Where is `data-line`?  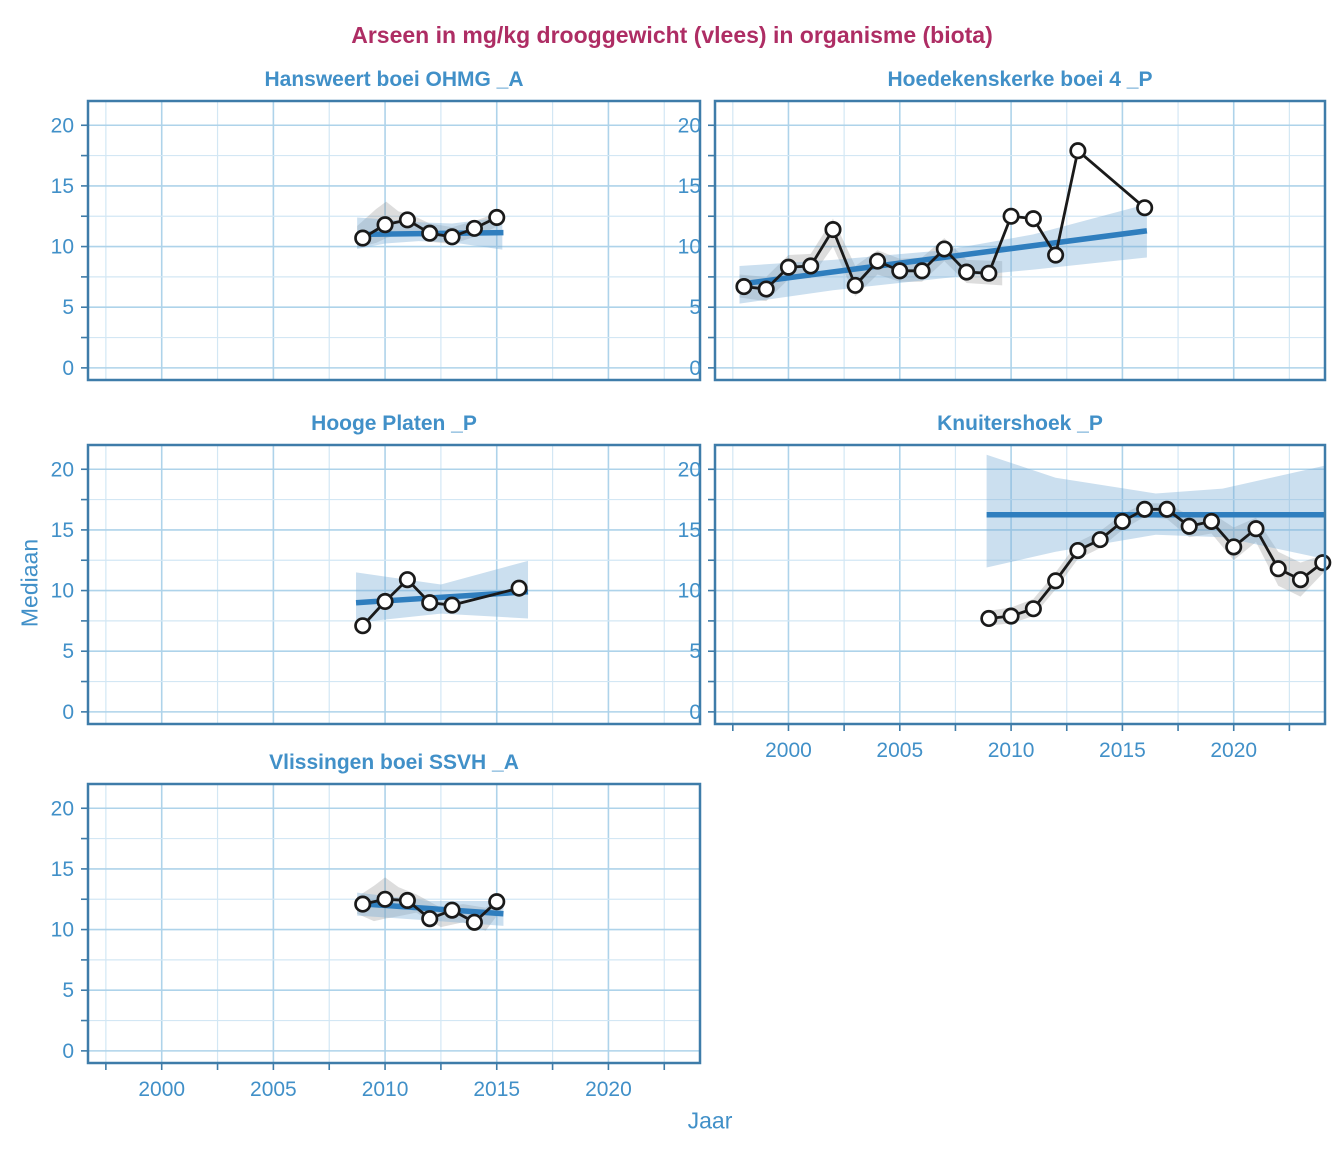 data-line is located at coordinates (1156, 563).